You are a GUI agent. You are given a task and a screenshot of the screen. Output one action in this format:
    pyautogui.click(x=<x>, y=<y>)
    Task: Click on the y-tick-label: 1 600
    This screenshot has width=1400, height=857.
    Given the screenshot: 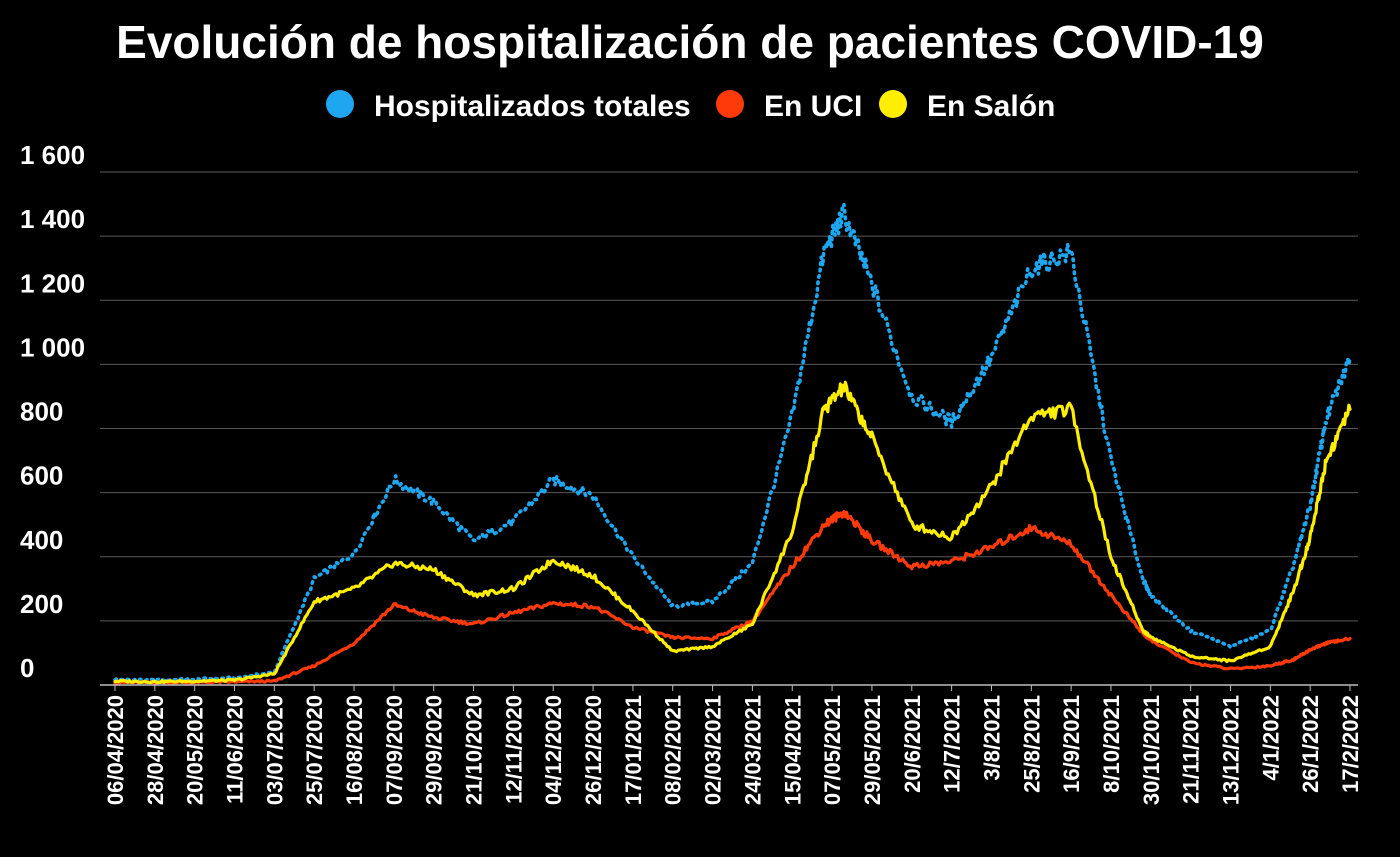 What is the action you would take?
    pyautogui.click(x=52, y=155)
    